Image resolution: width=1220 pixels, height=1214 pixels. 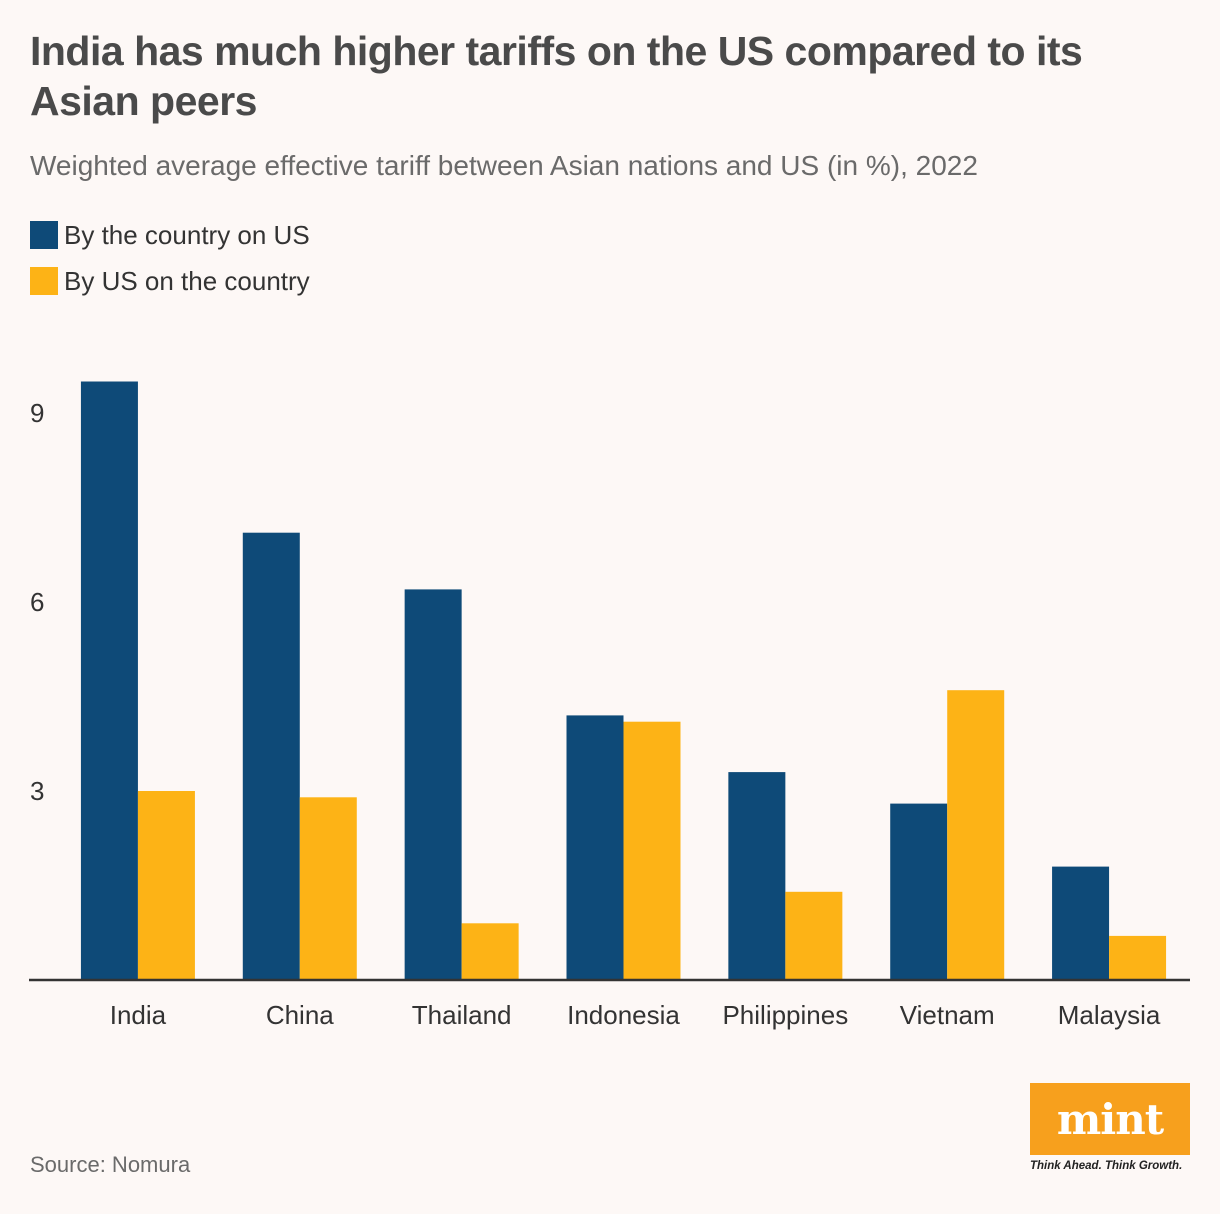 I want to click on bar-vietnam-us-on-country, so click(x=976, y=835).